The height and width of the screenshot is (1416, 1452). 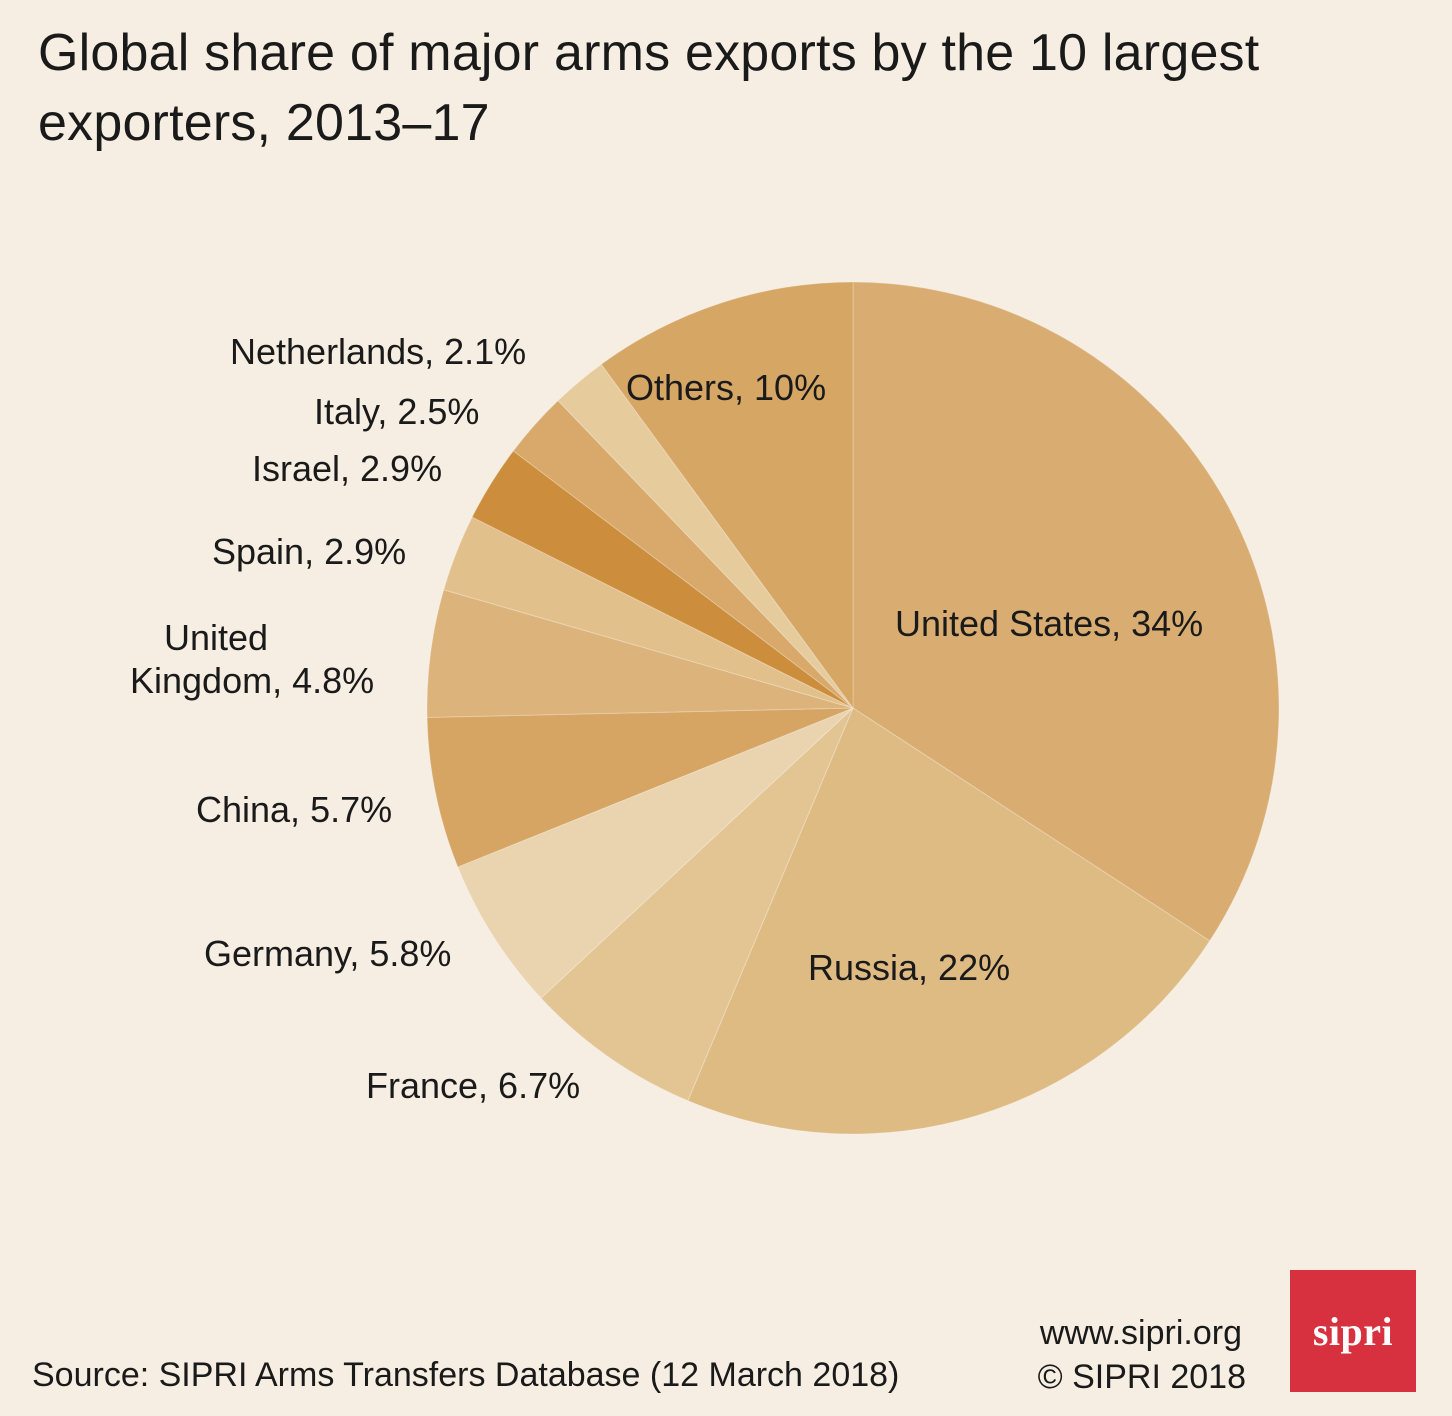 I want to click on slice-israel, so click(x=662, y=579).